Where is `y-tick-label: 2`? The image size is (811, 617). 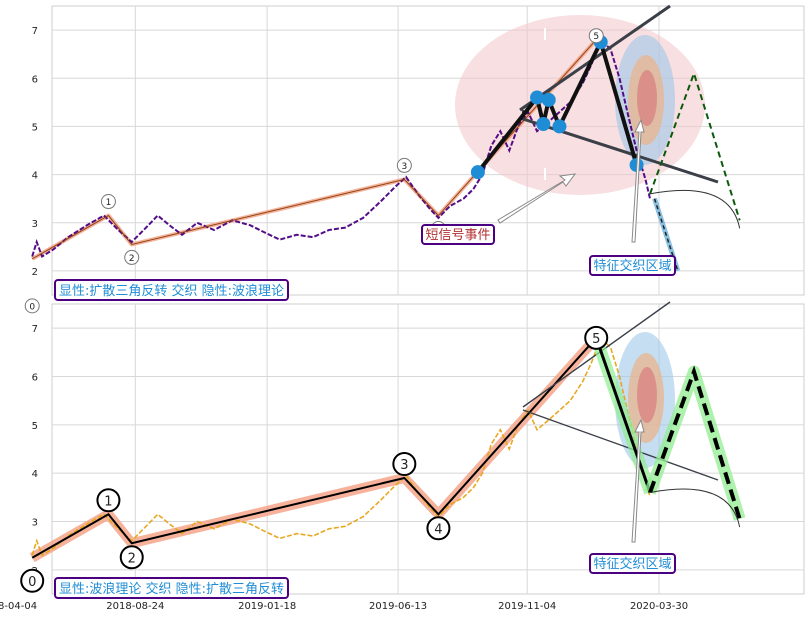 y-tick-label: 2 is located at coordinates (35, 272).